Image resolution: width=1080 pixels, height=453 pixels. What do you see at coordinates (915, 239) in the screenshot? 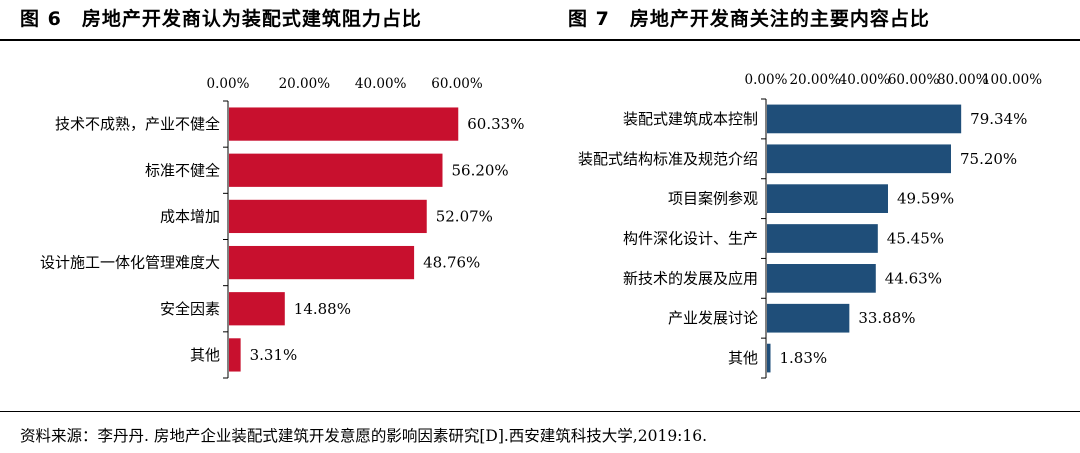
I see `bar-value-label: 45.45%` at bounding box center [915, 239].